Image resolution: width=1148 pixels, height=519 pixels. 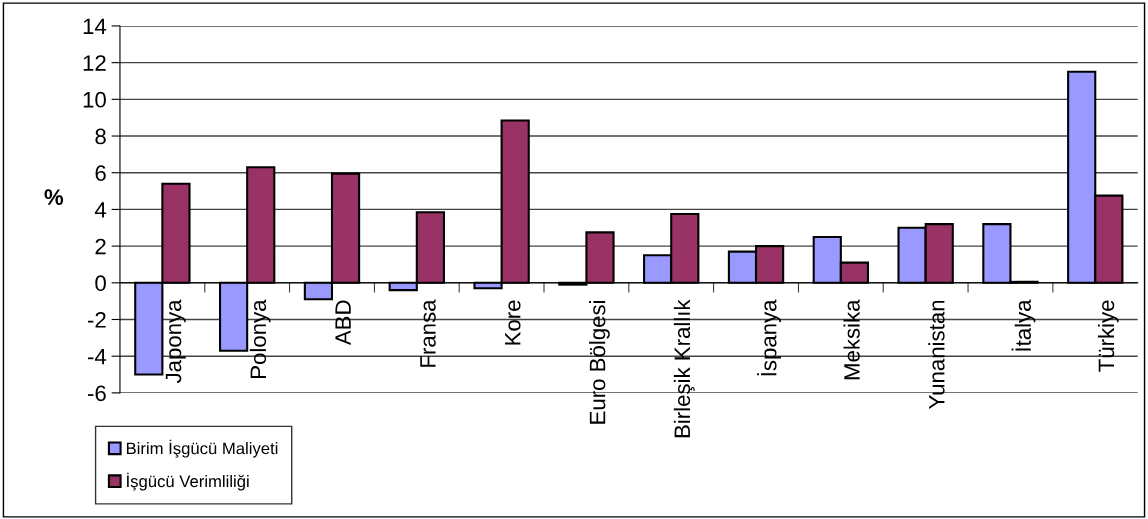 I want to click on y-axis-title: %, so click(x=54, y=197).